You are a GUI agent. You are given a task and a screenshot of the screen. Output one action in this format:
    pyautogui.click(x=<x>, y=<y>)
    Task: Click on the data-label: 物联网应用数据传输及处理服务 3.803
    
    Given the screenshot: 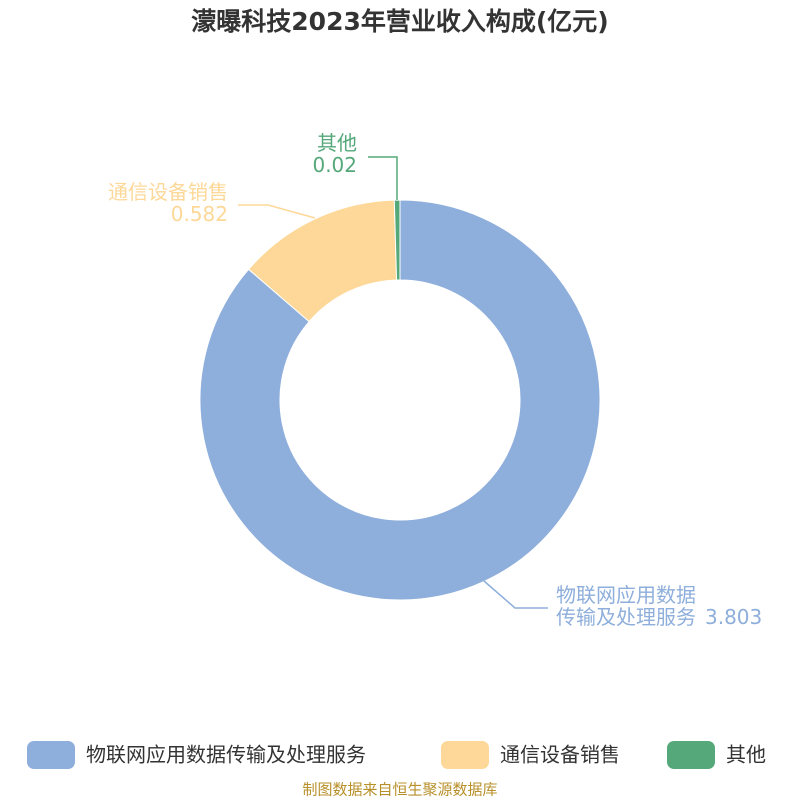 What is the action you would take?
    pyautogui.click(x=658, y=606)
    